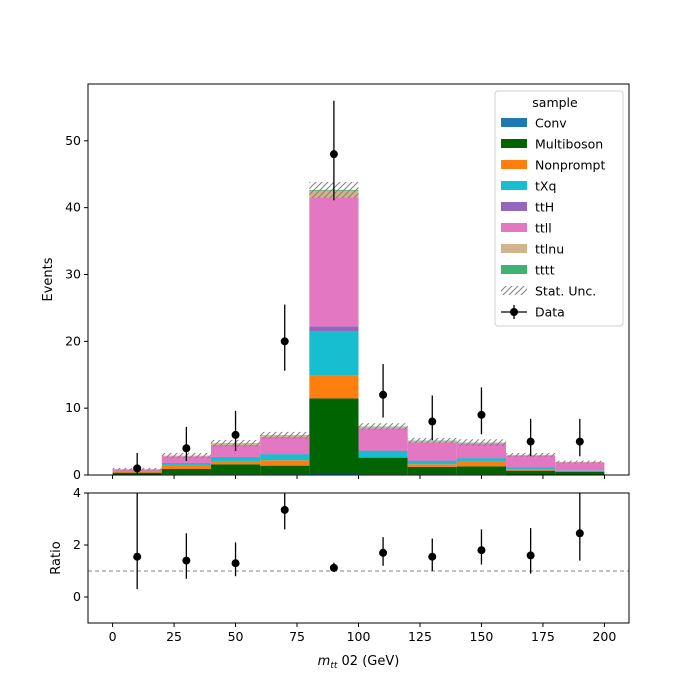  I want to click on legend-label: Stat. Unc., so click(565, 291).